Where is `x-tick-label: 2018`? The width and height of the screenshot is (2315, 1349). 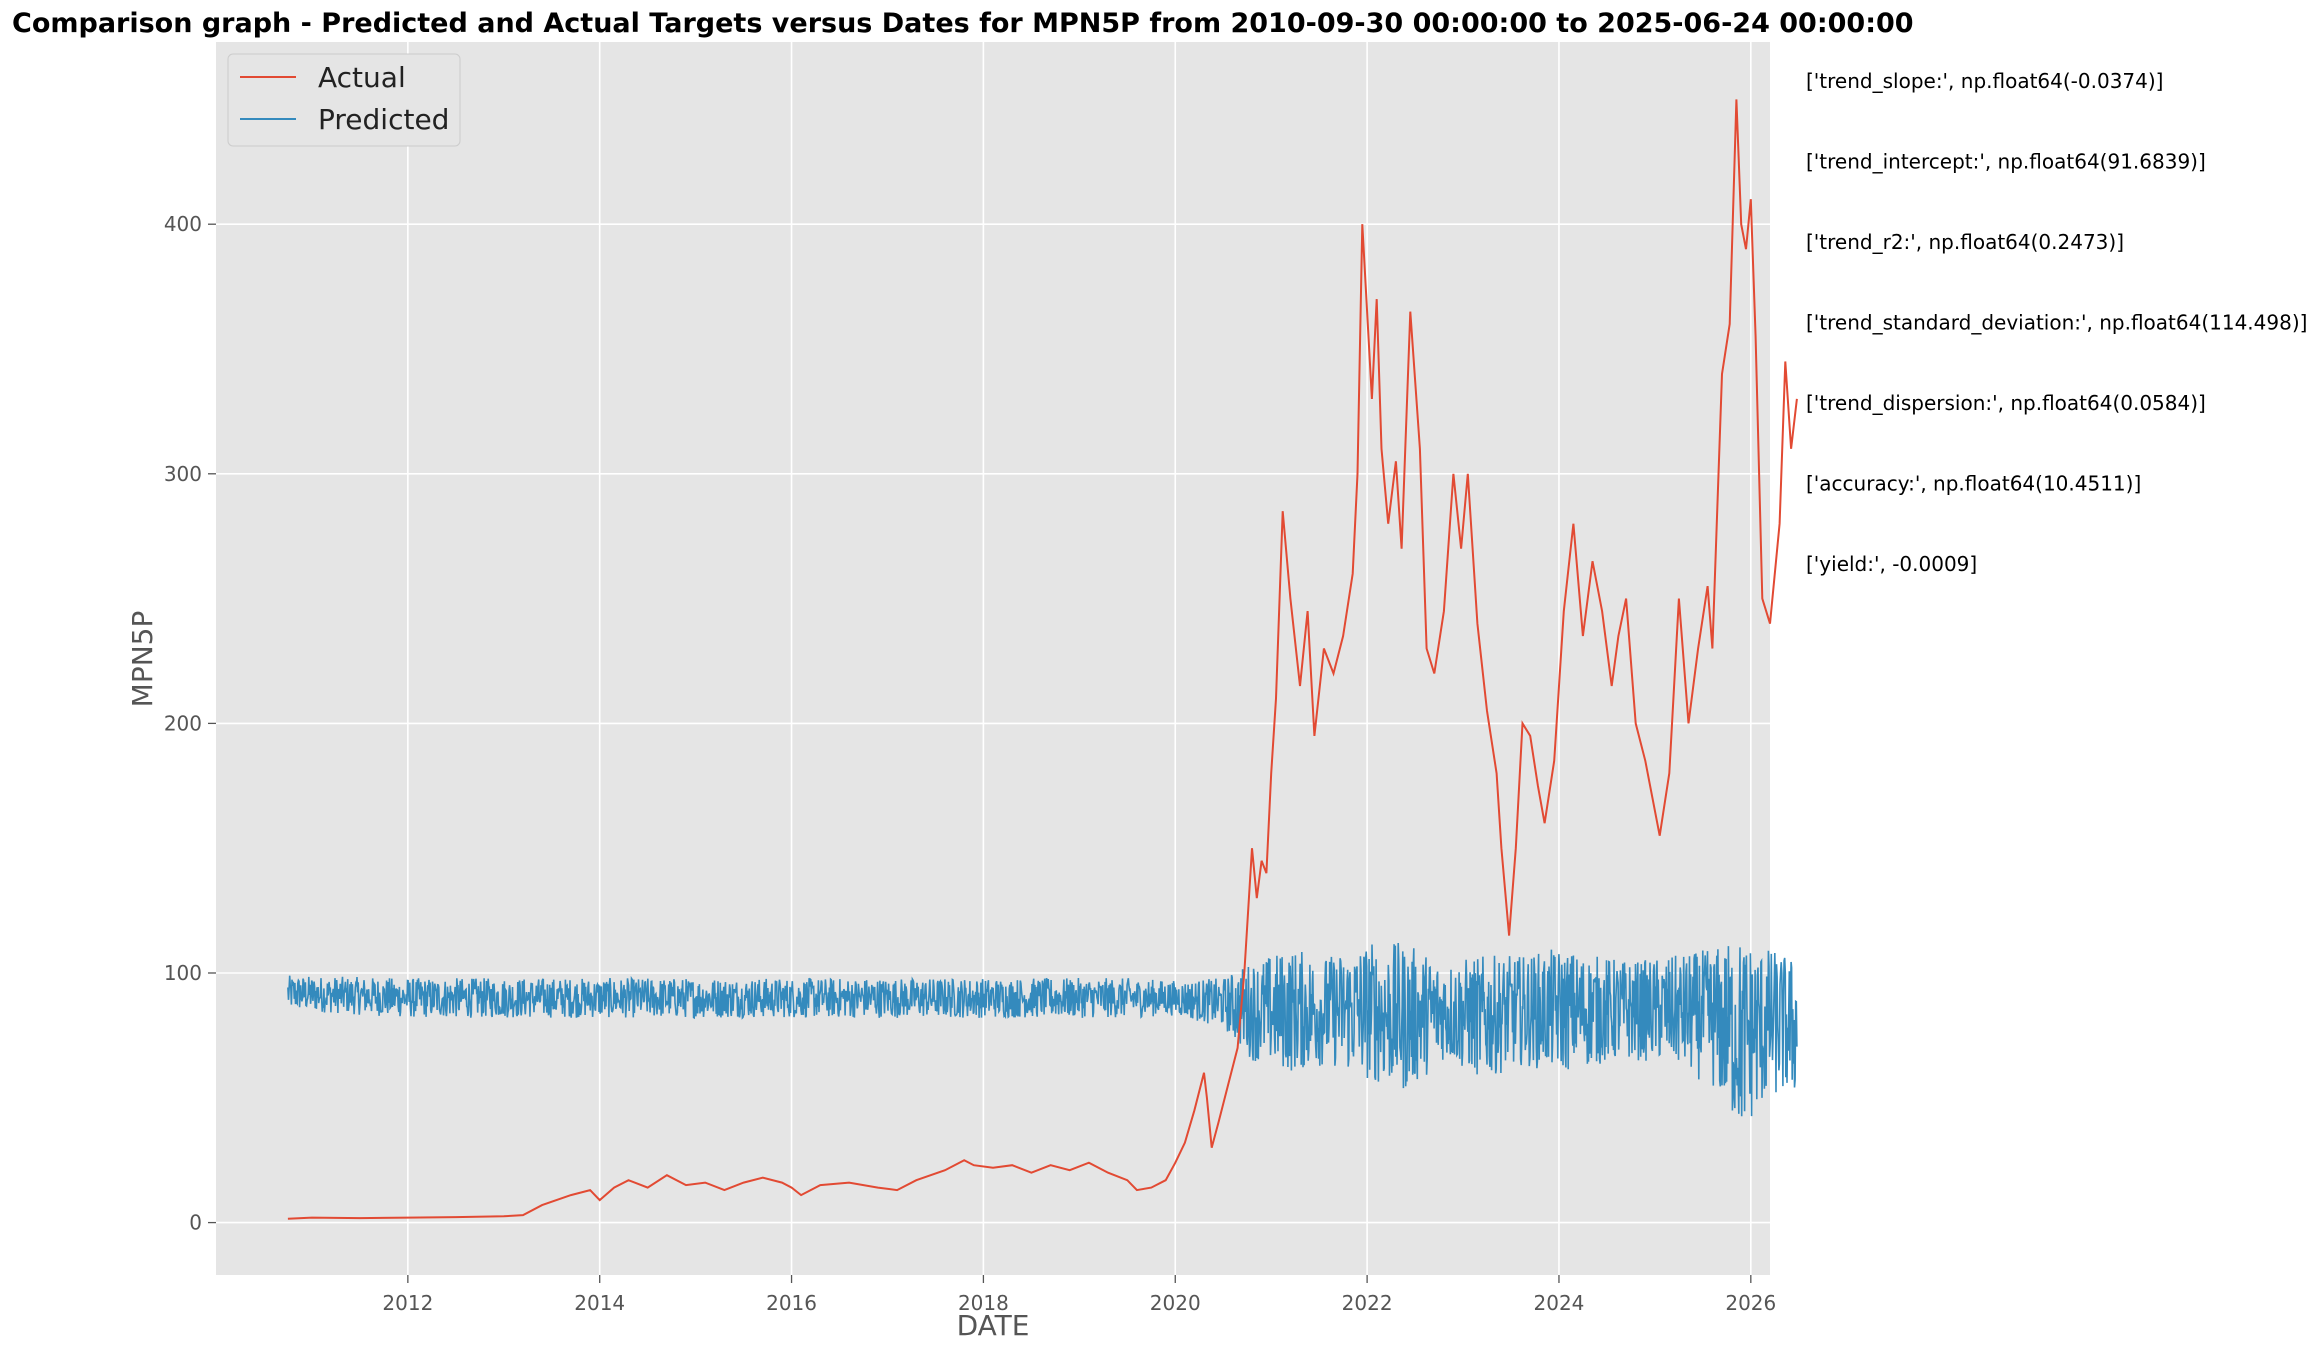 x-tick-label: 2018 is located at coordinates (983, 1303).